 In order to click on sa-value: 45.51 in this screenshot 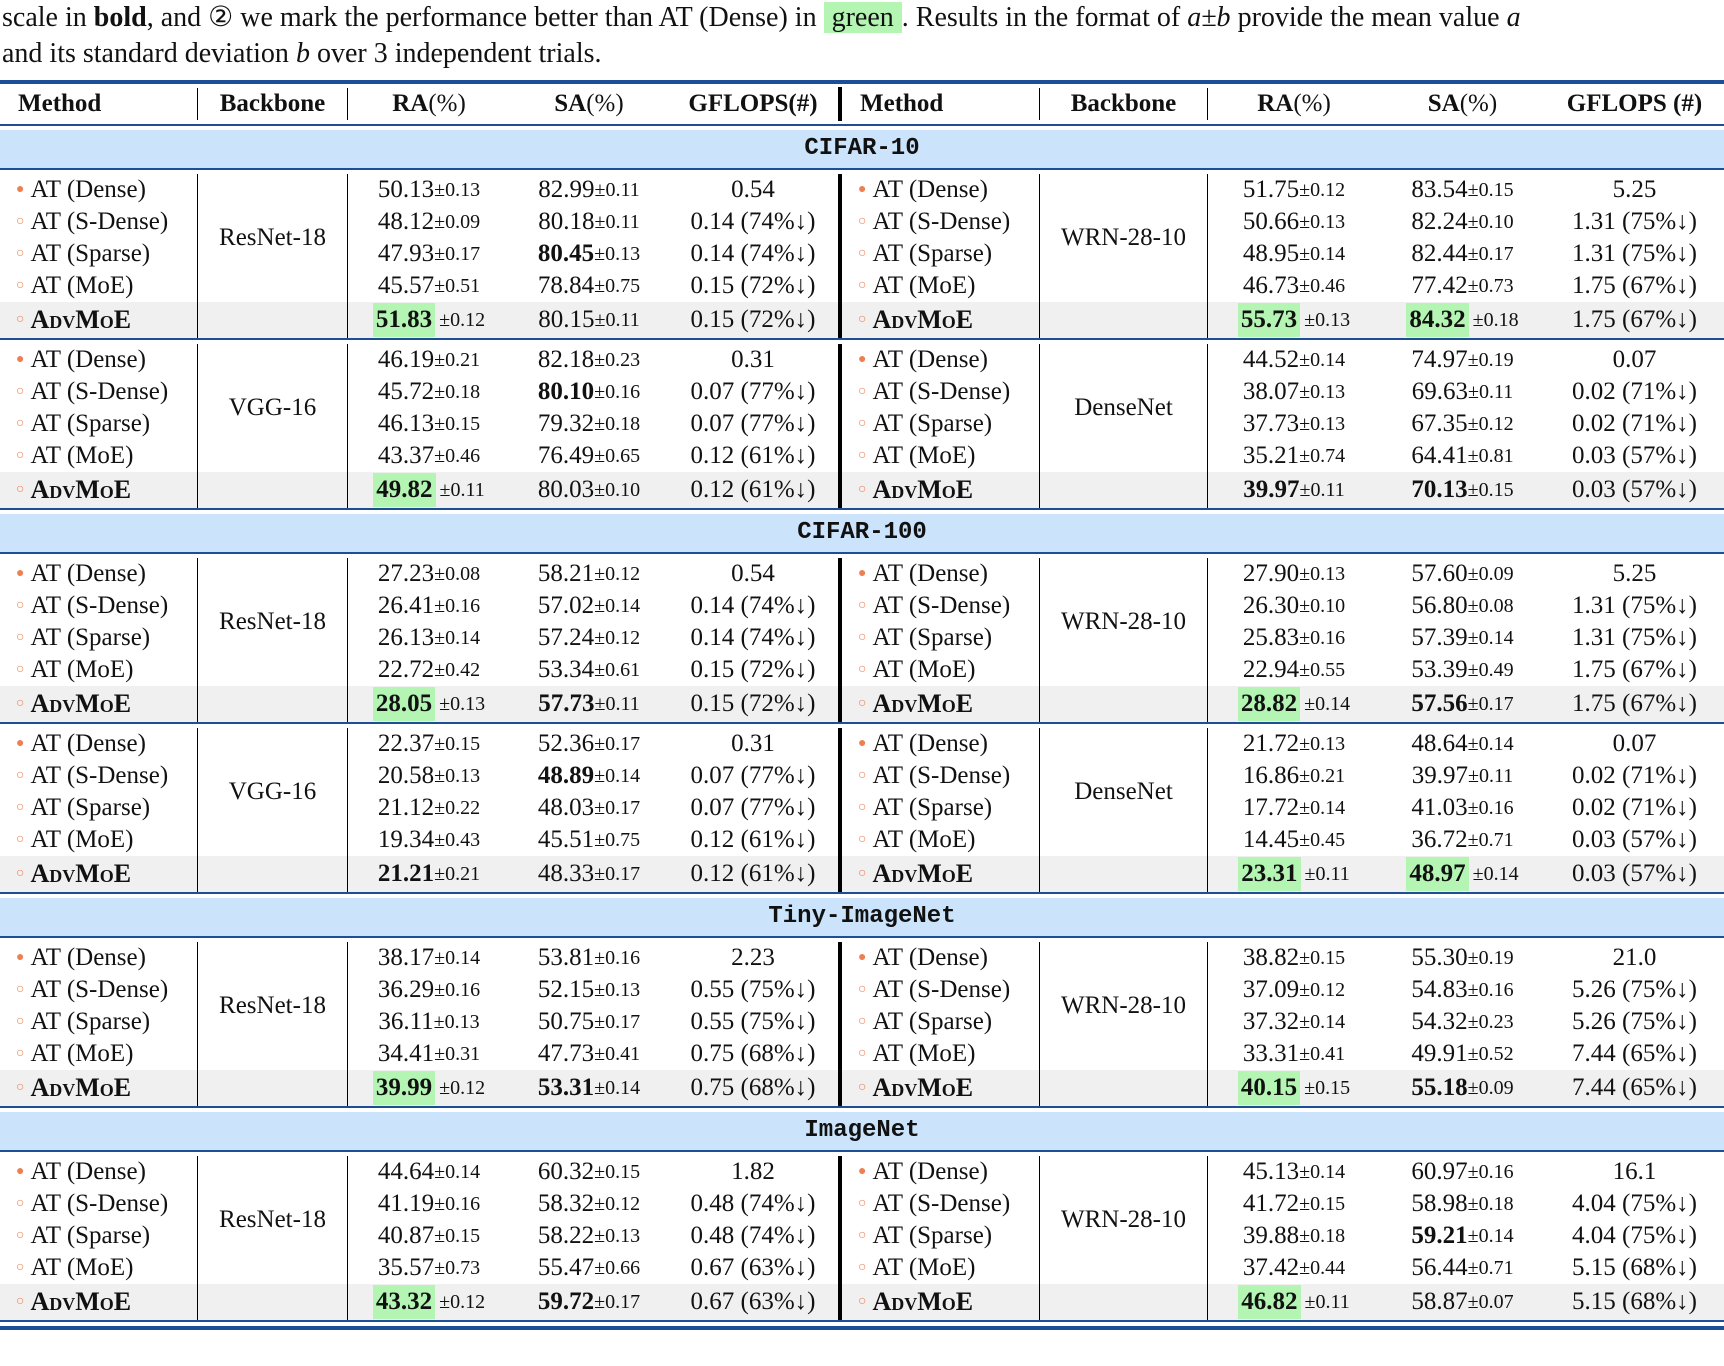, I will do `click(566, 839)`.